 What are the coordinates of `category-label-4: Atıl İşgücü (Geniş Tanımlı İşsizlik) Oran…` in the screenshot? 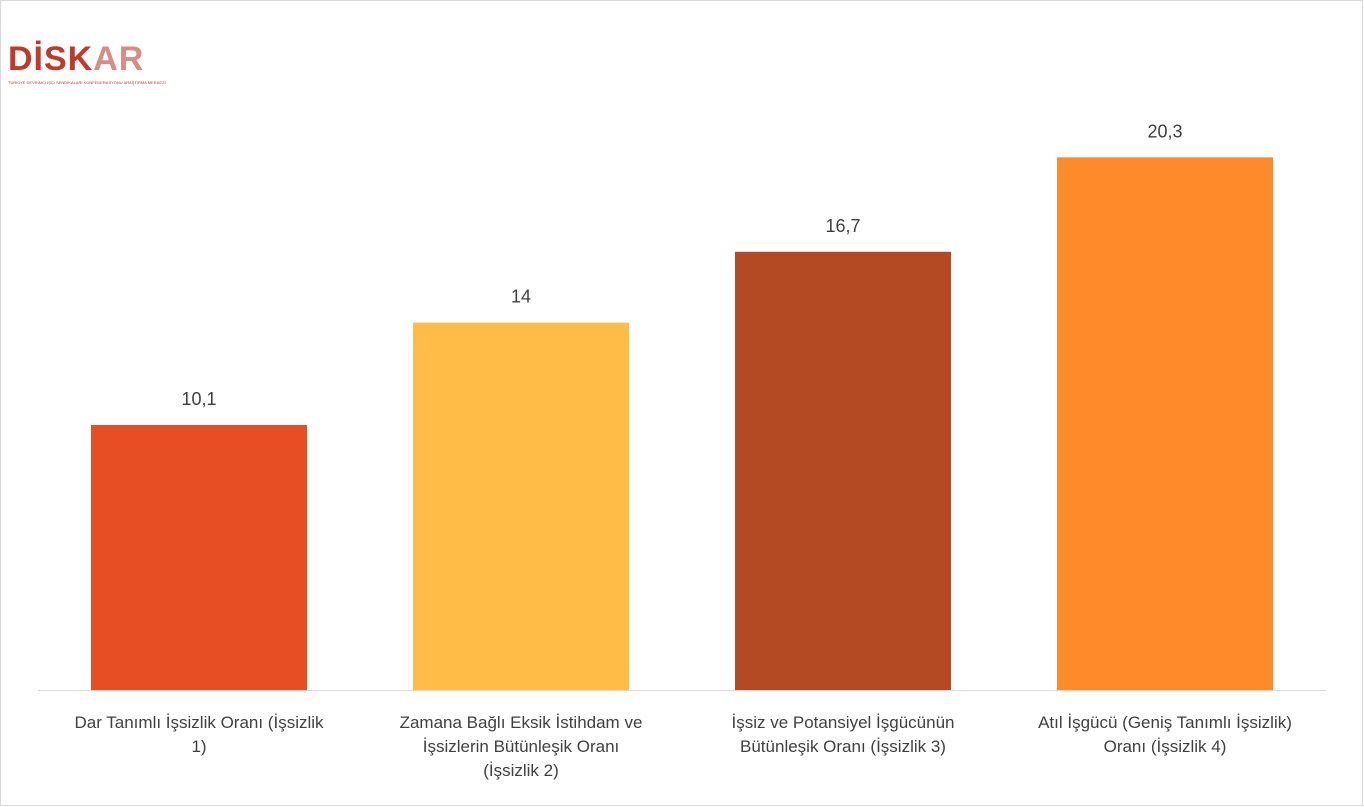 It's located at (1165, 734).